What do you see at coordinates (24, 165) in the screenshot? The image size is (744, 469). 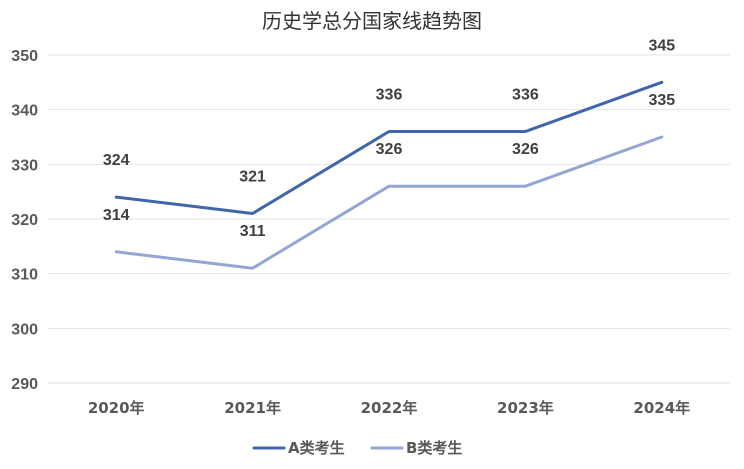 I see `y-tick-label: 330` at bounding box center [24, 165].